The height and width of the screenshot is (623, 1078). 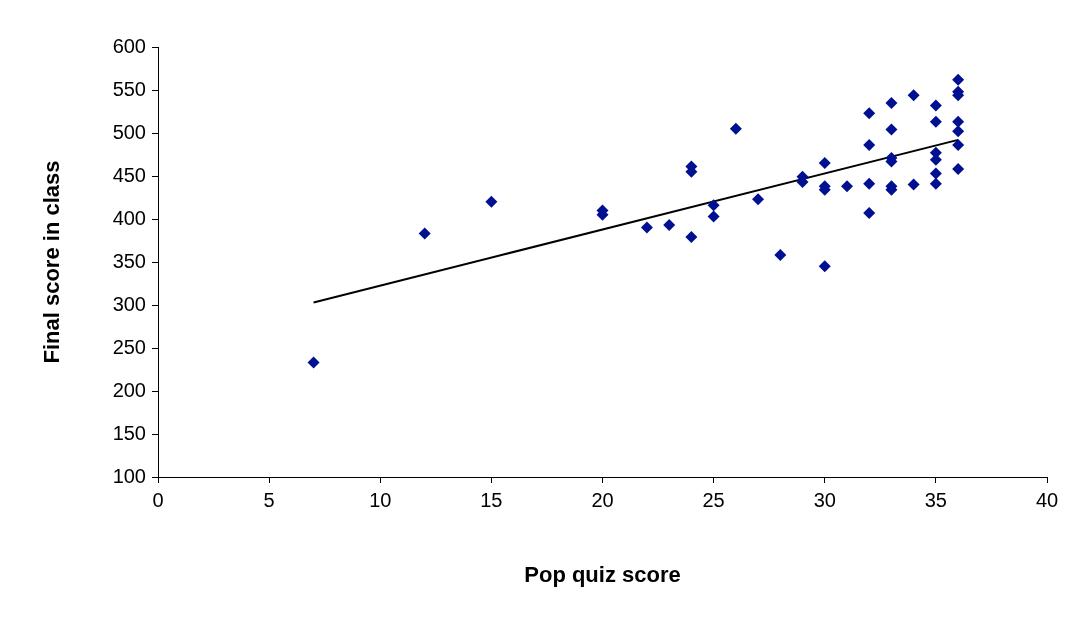 I want to click on y-tick-label: 150, so click(x=129, y=432).